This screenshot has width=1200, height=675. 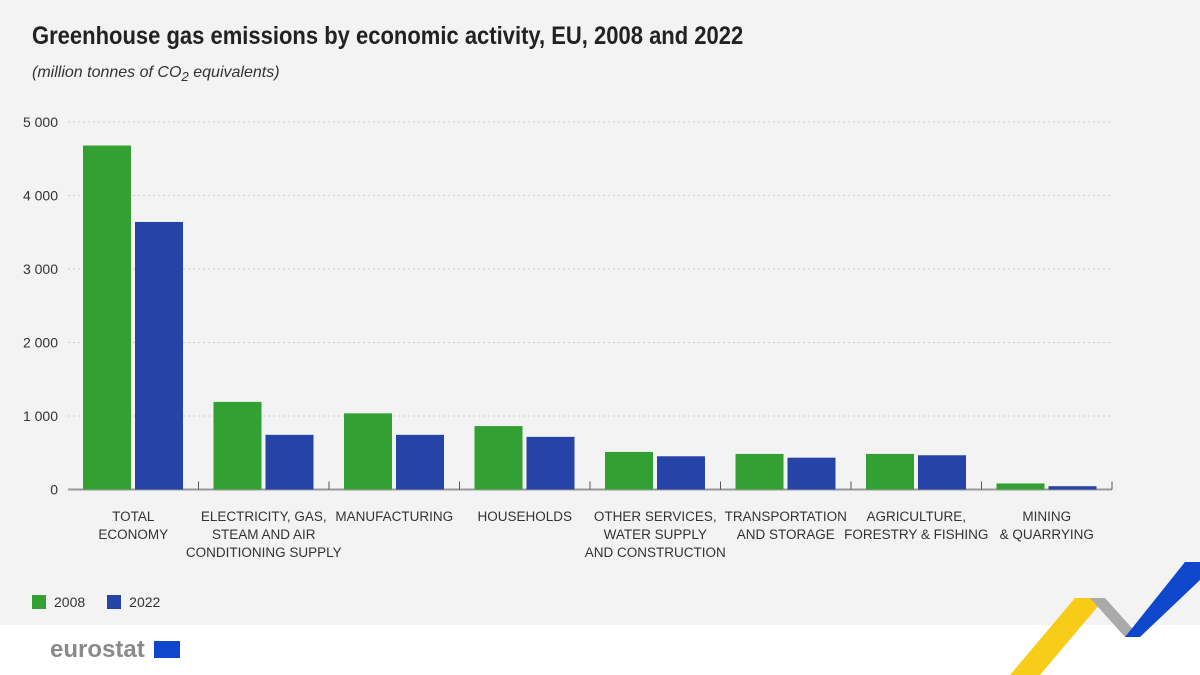 What do you see at coordinates (54, 490) in the screenshot?
I see `y-tick-label: 0` at bounding box center [54, 490].